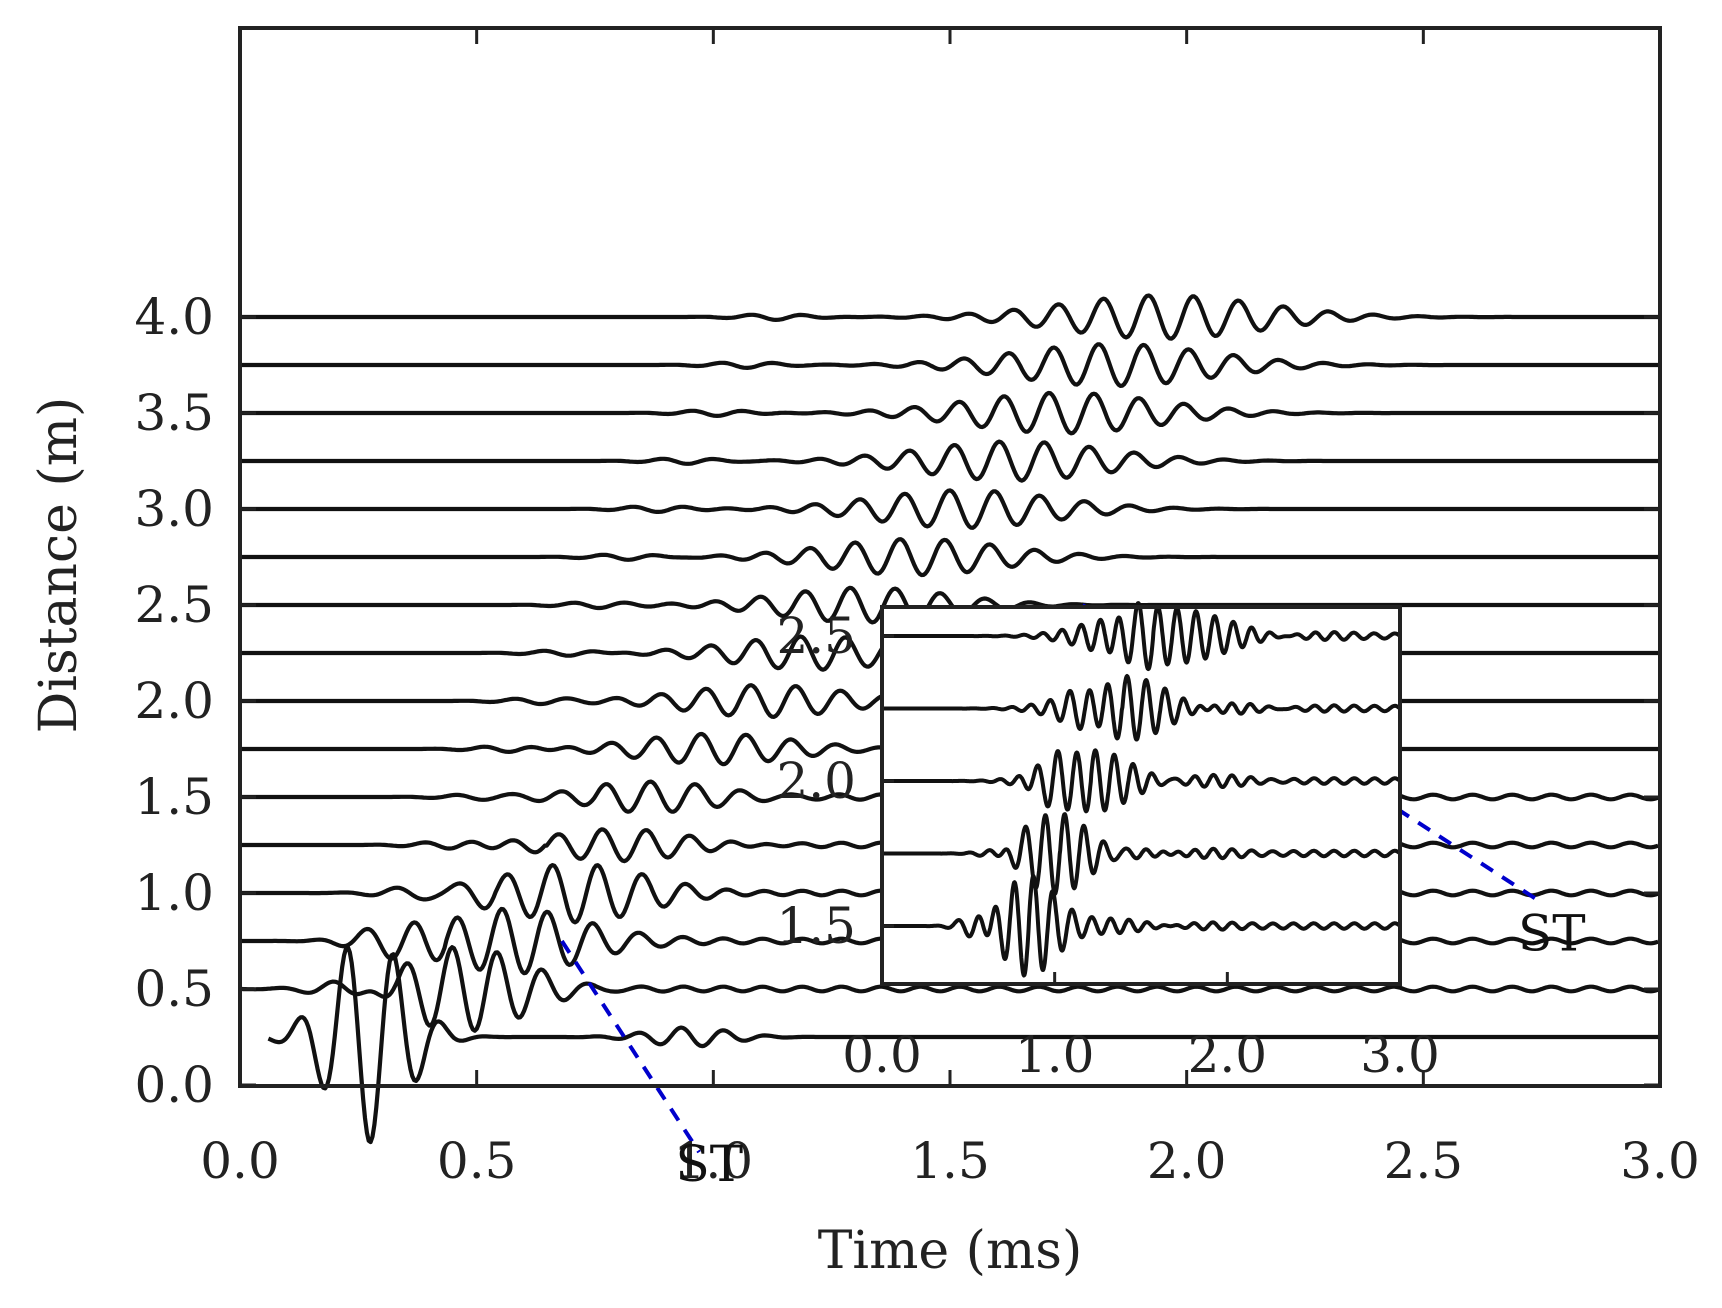 The height and width of the screenshot is (1308, 1722). What do you see at coordinates (174, 893) in the screenshot?
I see `y-tick-label: 1.0` at bounding box center [174, 893].